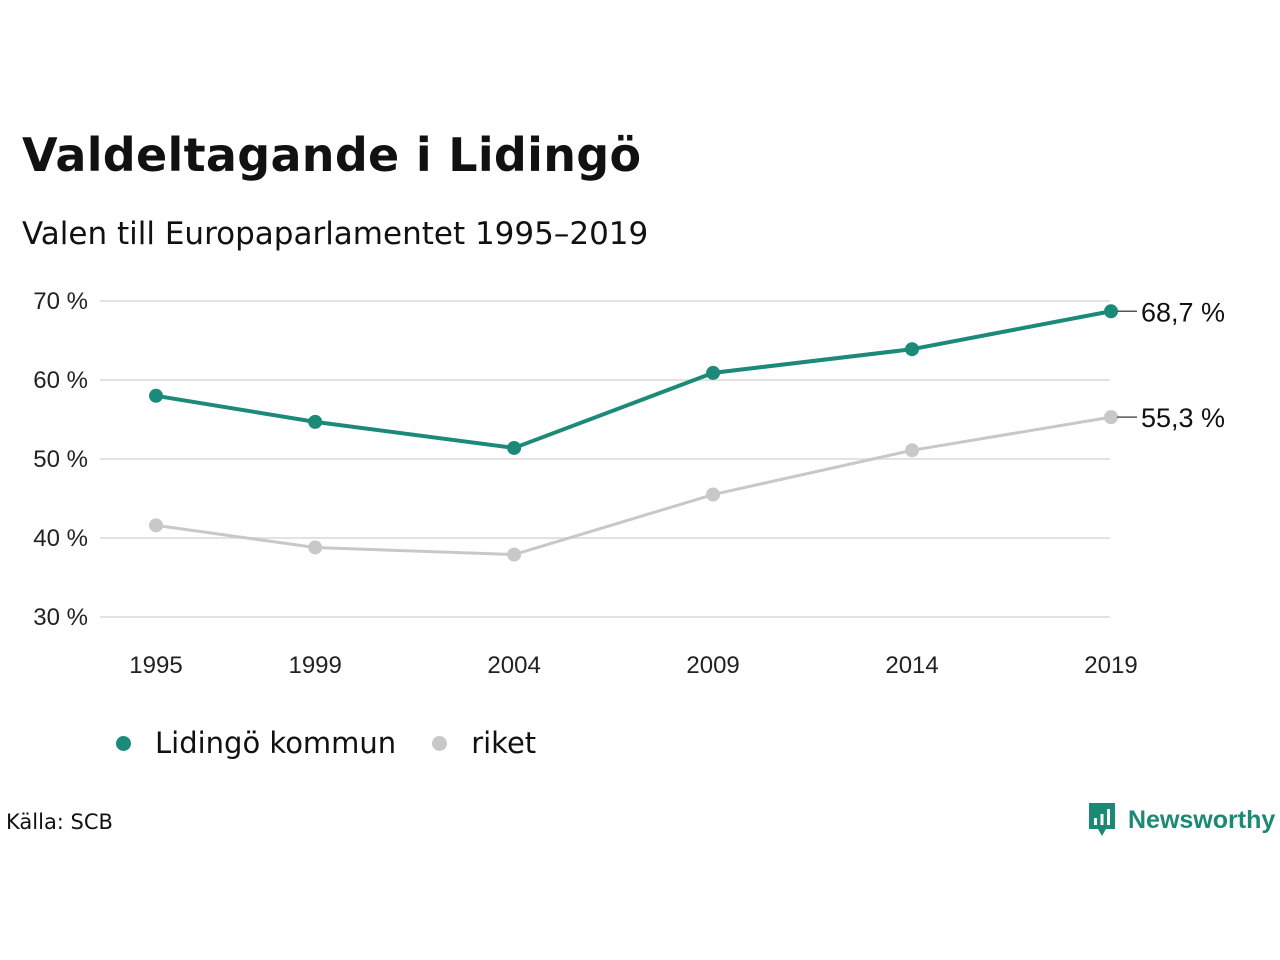 This screenshot has width=1280, height=960. What do you see at coordinates (155, 665) in the screenshot?
I see `x-tick-label: 1995` at bounding box center [155, 665].